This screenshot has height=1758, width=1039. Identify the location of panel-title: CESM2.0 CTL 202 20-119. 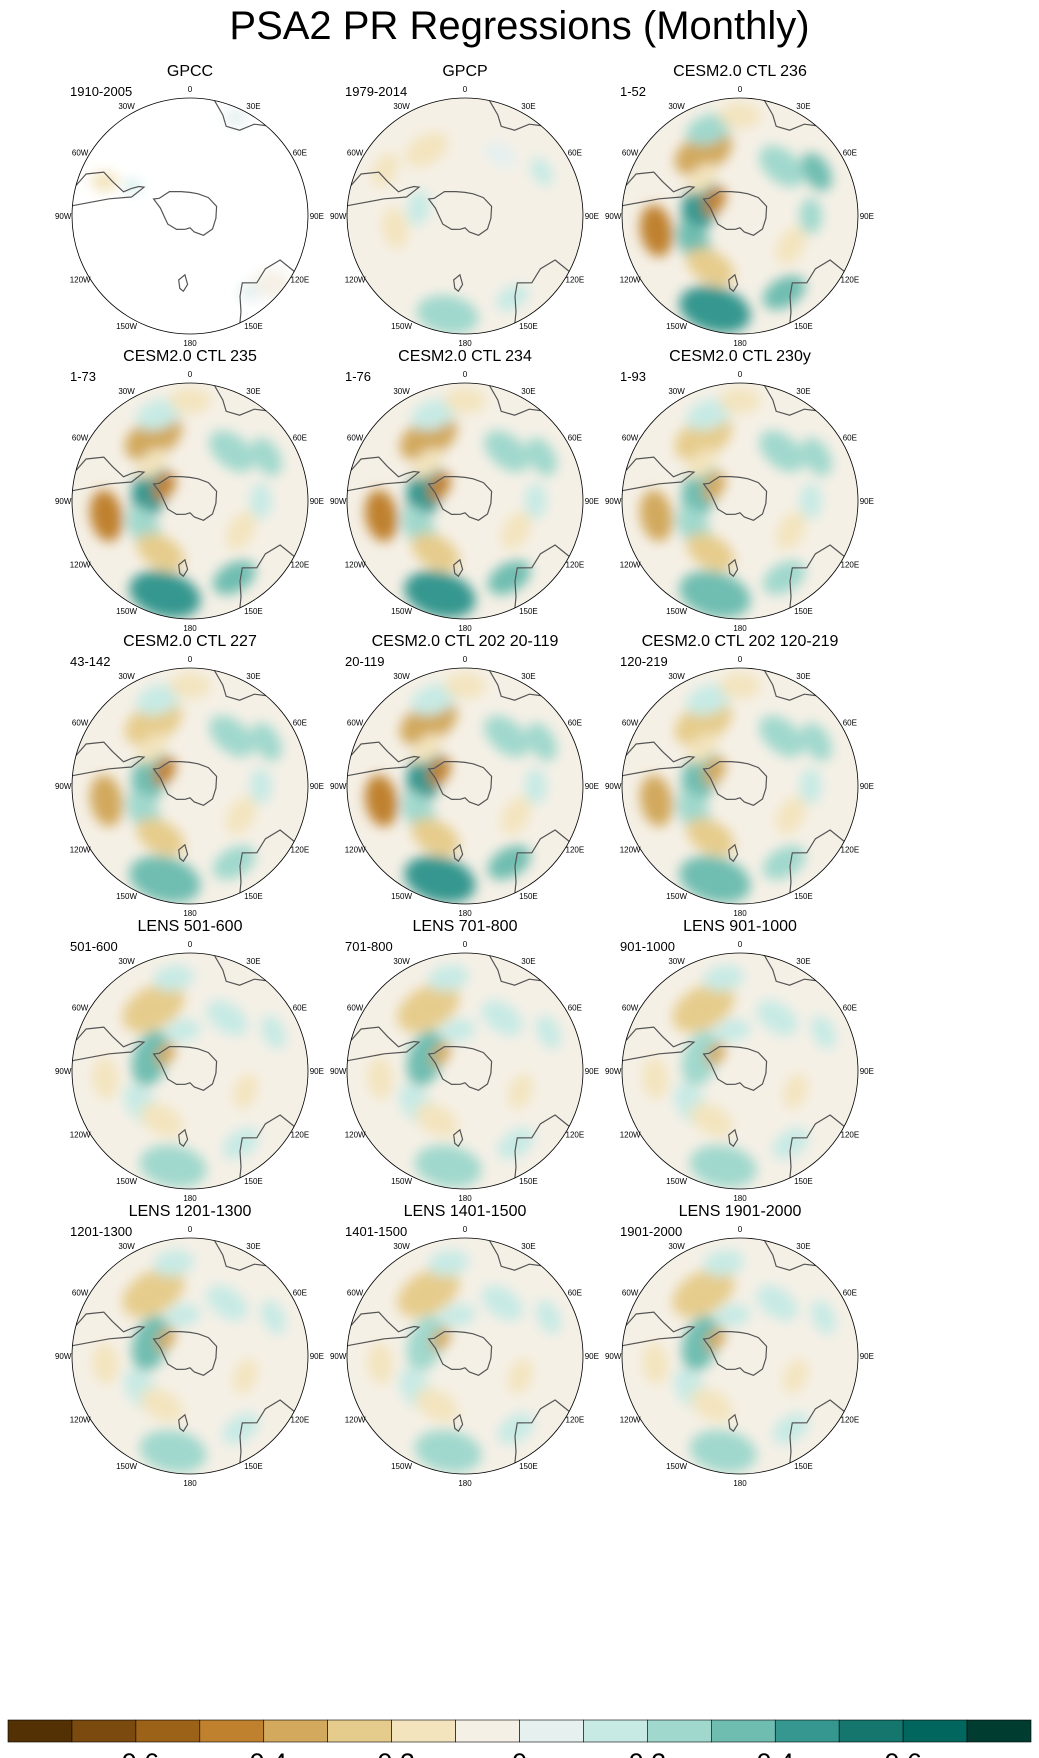
(465, 641).